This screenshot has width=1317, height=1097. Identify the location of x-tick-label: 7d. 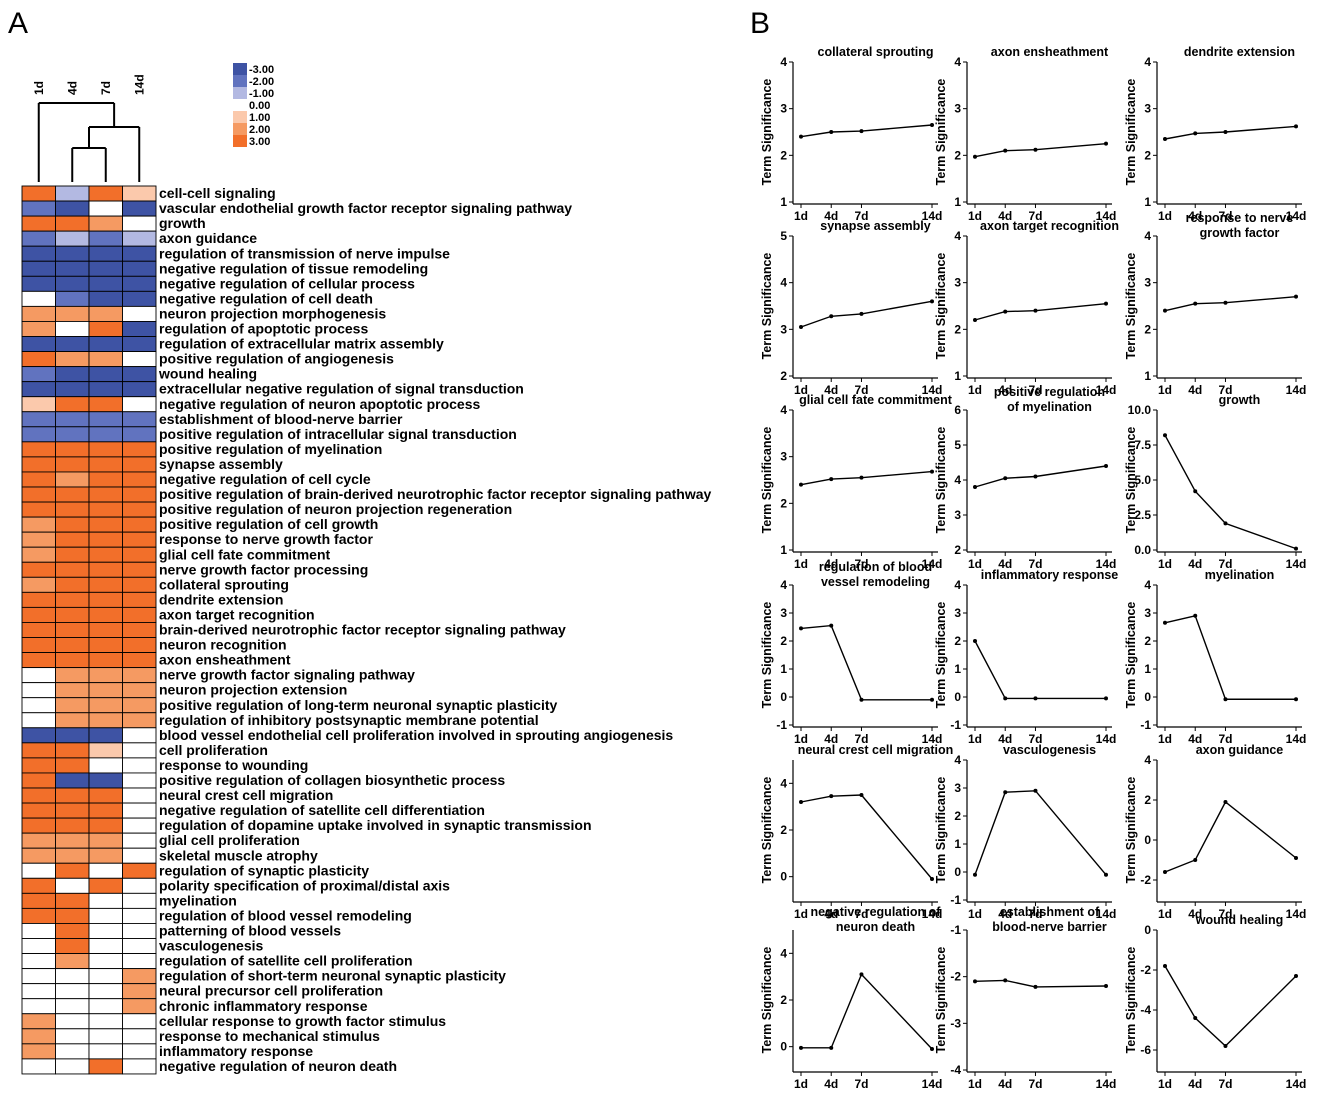
(1225, 1084).